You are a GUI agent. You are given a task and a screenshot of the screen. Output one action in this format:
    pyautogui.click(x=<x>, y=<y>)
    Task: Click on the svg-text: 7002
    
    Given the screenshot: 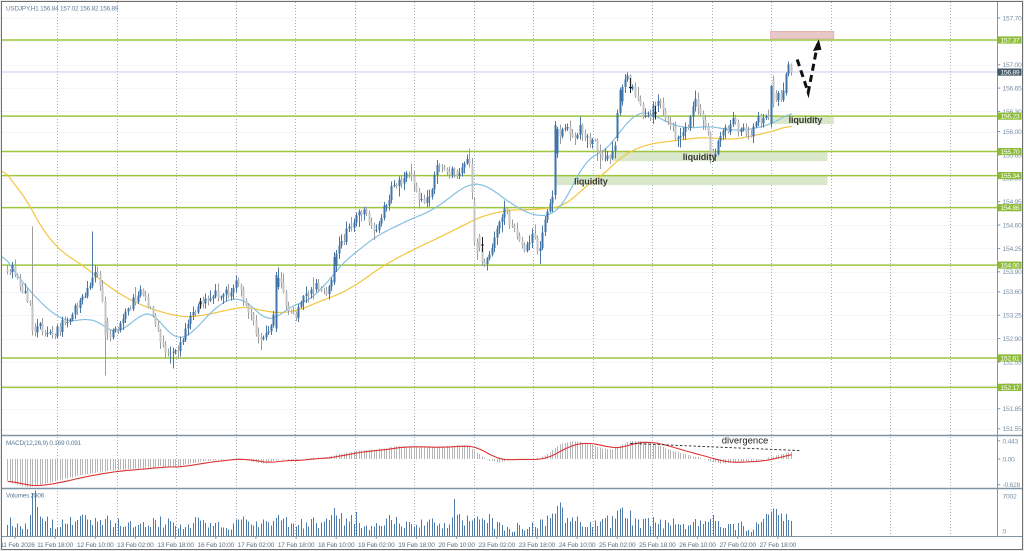 What is the action you would take?
    pyautogui.click(x=1010, y=496)
    